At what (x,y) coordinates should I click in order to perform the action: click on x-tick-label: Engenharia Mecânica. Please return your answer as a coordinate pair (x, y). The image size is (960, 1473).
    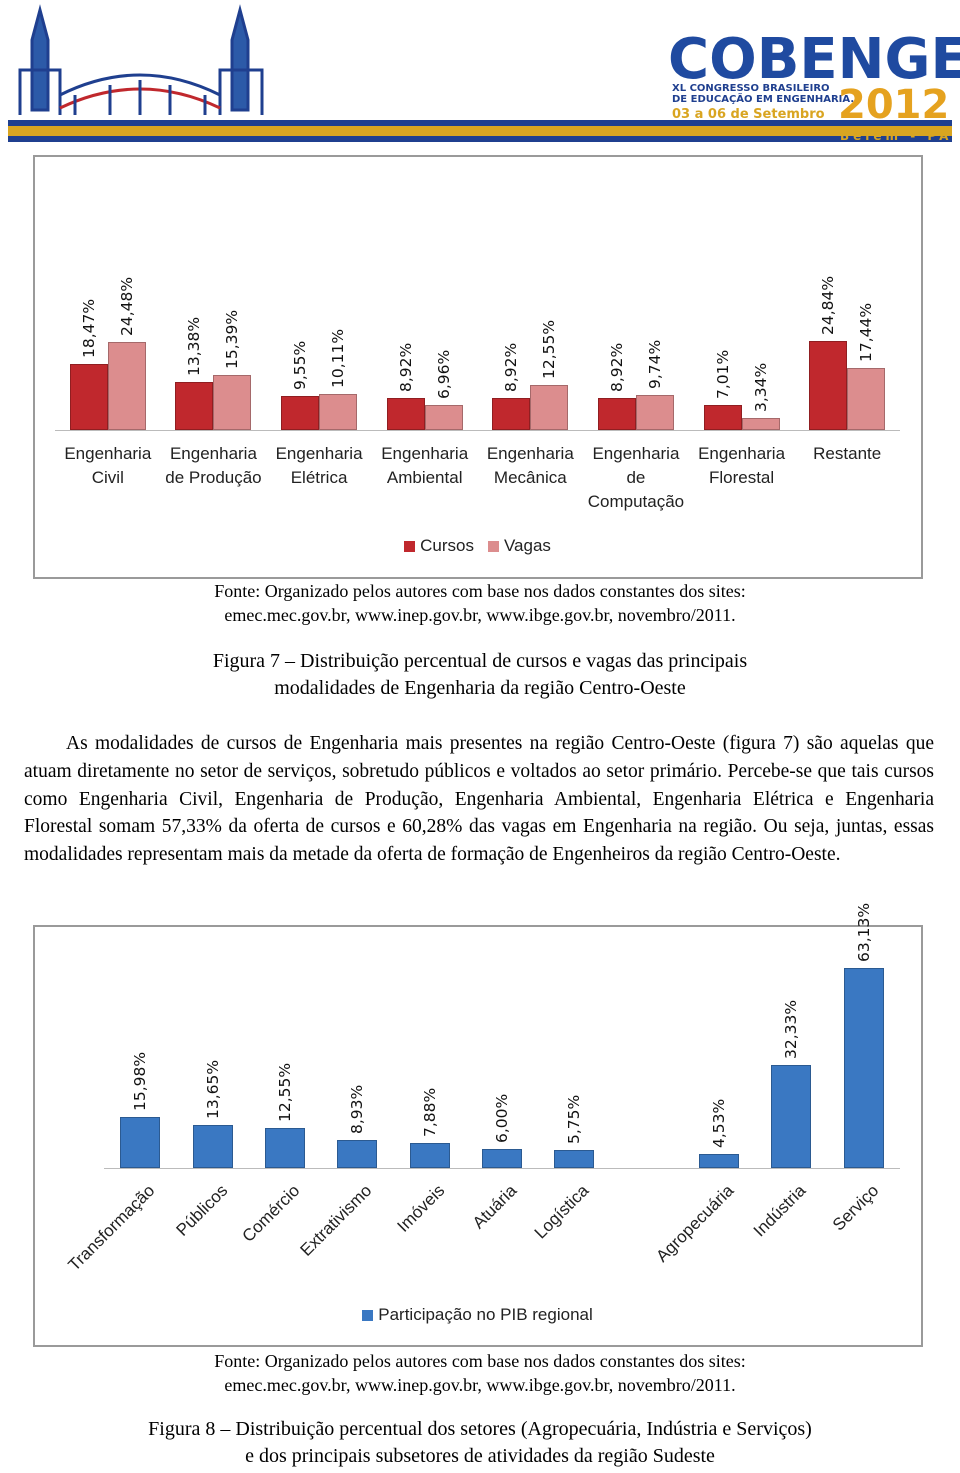
    Looking at the image, I should click on (530, 465).